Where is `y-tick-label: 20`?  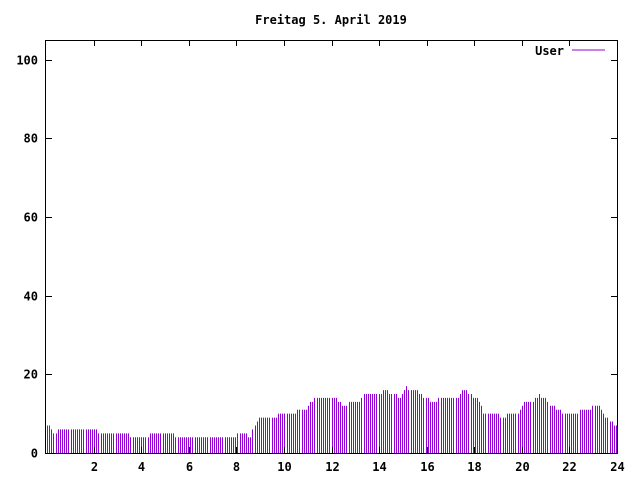 y-tick-label: 20 is located at coordinates (31, 375).